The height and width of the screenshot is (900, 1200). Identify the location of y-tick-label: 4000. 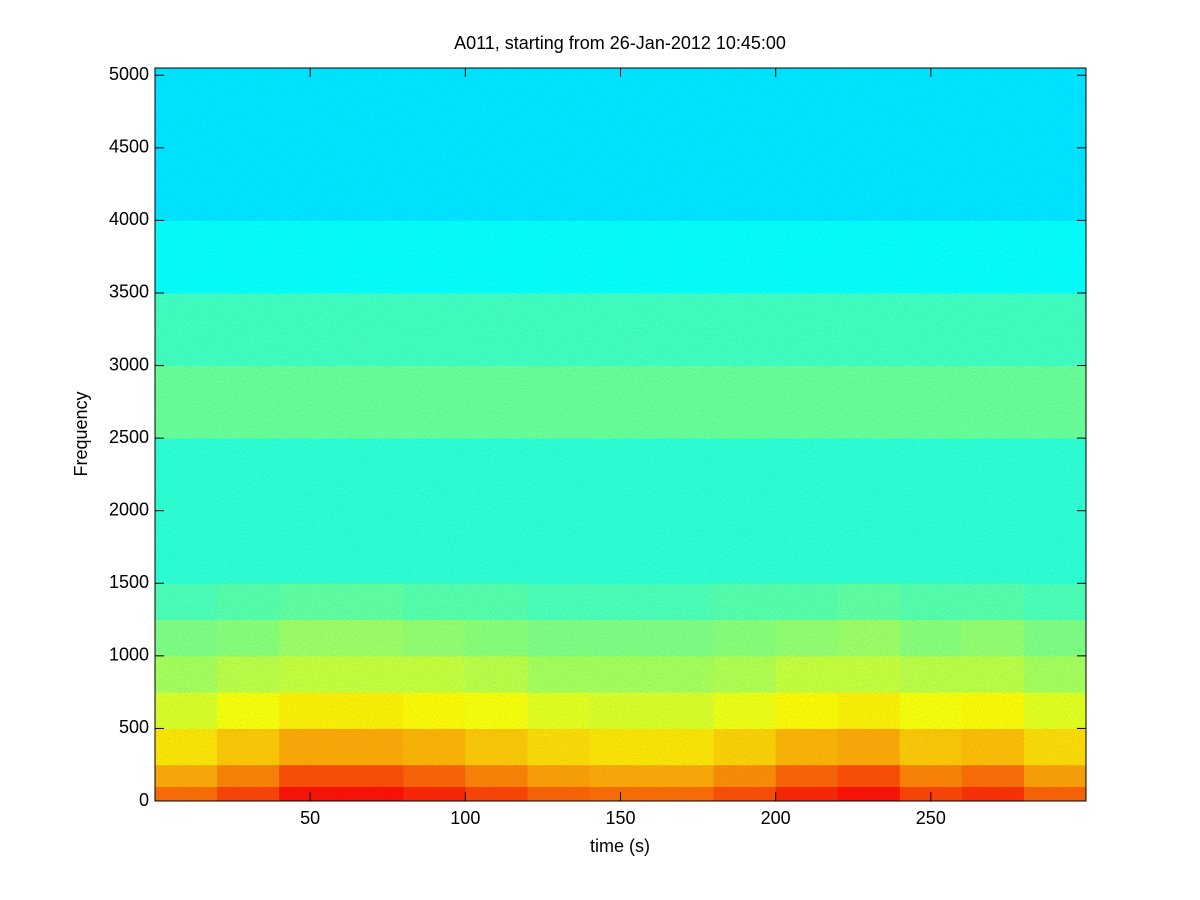
(129, 219).